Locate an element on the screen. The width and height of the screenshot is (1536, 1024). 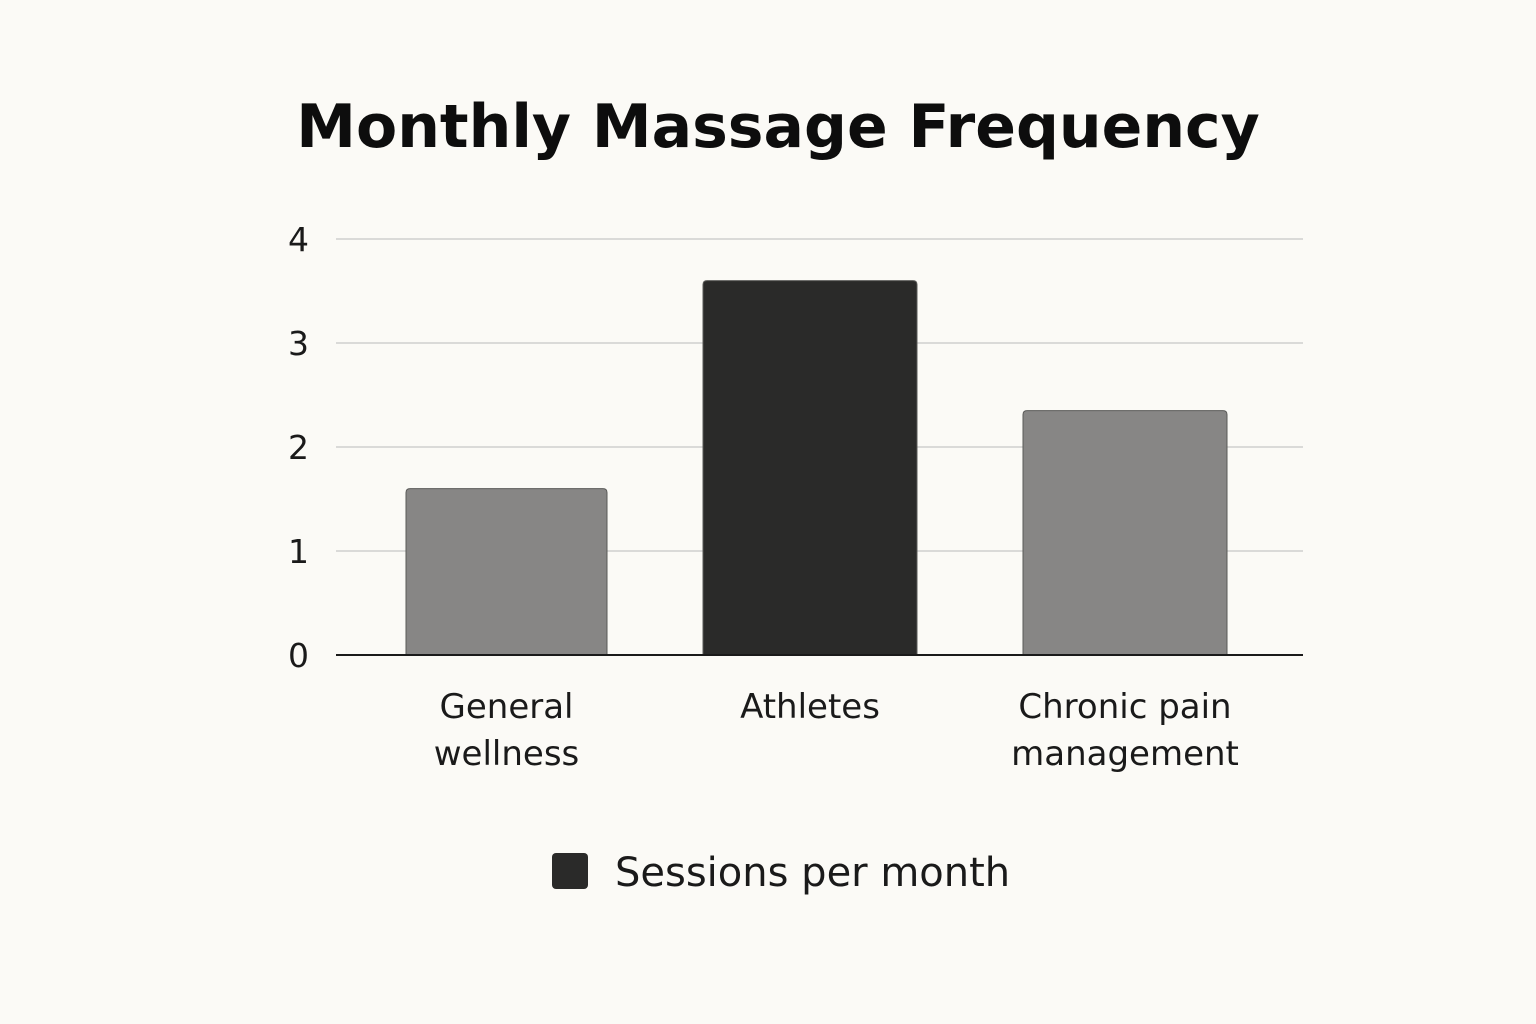
x-tick-label: General is located at coordinates (507, 707).